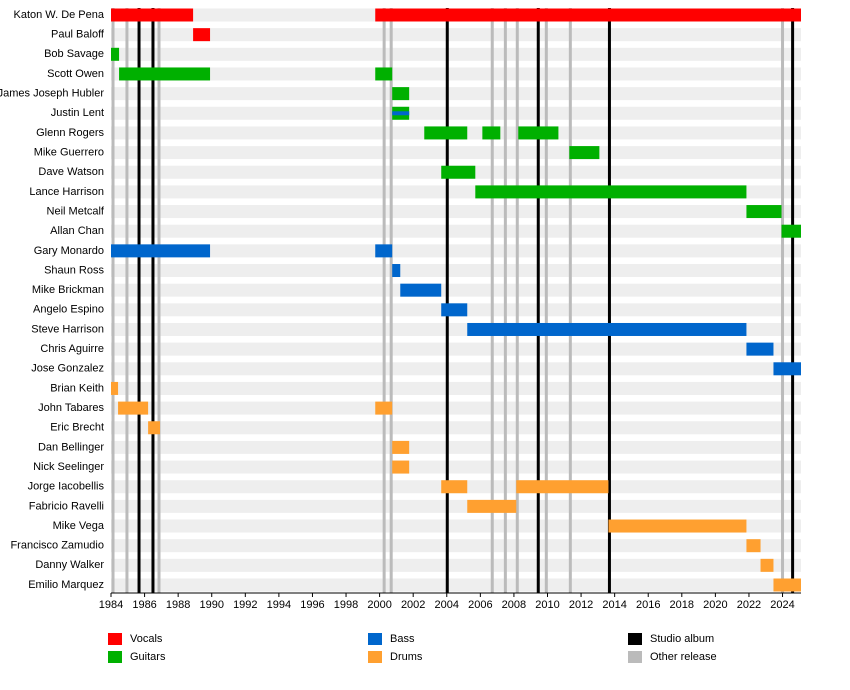 The image size is (850, 690). Describe the element at coordinates (52, 94) in the screenshot. I see `member-name: James Joseph Hubler` at that location.